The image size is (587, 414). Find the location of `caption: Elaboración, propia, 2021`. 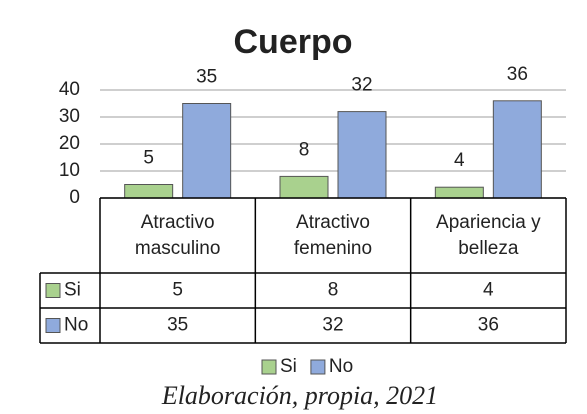

caption: Elaboración, propia, 2021 is located at coordinates (299, 395).